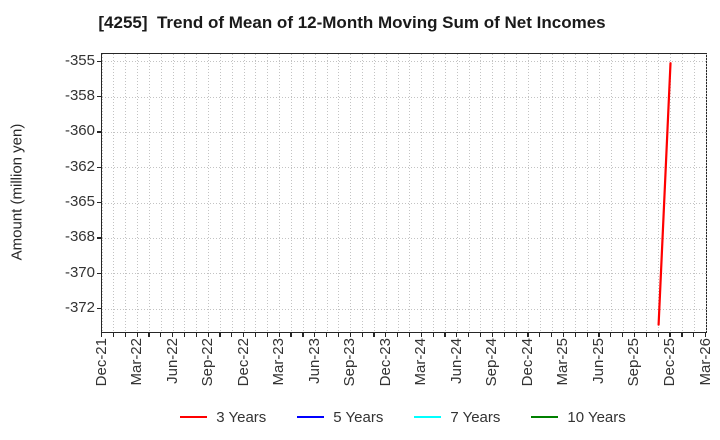 Image resolution: width=720 pixels, height=440 pixels. I want to click on x-tick-label: Dec-21, so click(101, 362).